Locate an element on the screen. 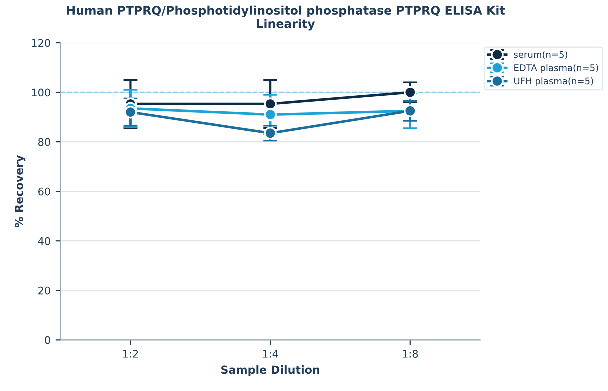 The height and width of the screenshot is (391, 608). y-axis-title: % Recovery is located at coordinates (20, 191).